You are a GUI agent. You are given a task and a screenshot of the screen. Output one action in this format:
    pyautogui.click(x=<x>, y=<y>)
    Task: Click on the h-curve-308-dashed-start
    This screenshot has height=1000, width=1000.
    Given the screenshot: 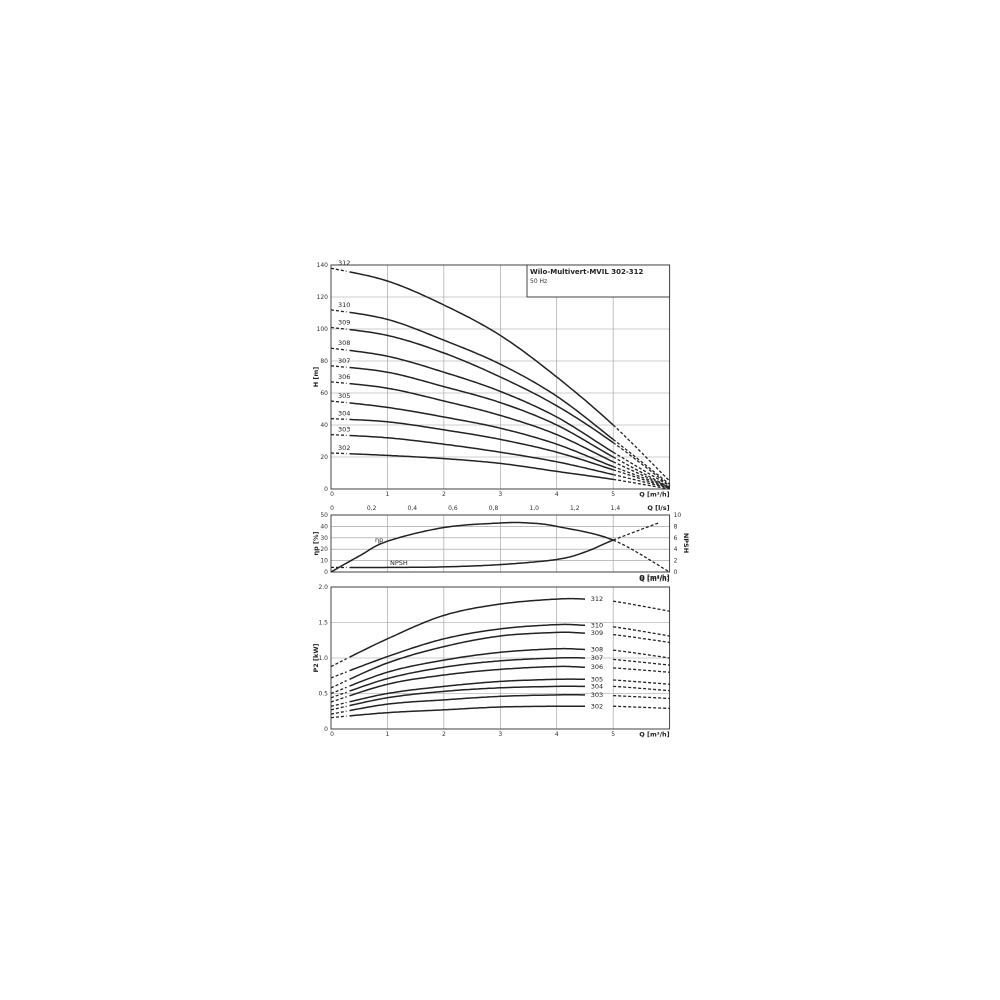 What is the action you would take?
    pyautogui.click(x=338, y=349)
    